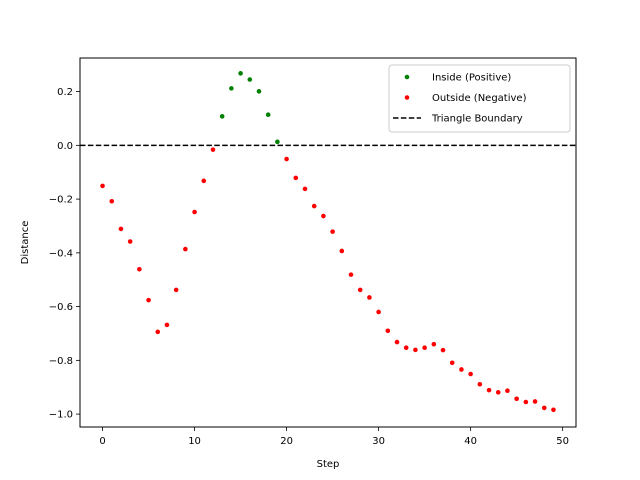 The height and width of the screenshot is (480, 640). What do you see at coordinates (25, 243) in the screenshot?
I see `y-axis-label: Distance` at bounding box center [25, 243].